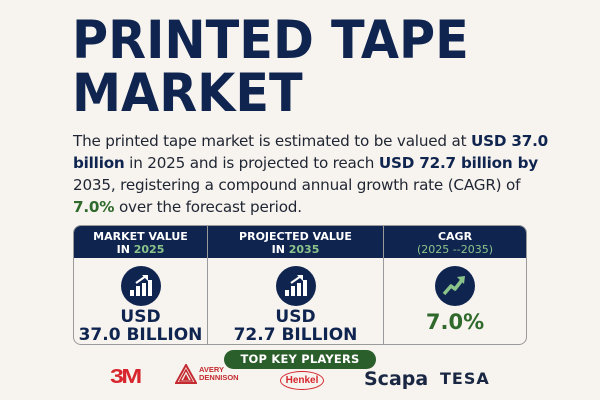 This screenshot has height=400, width=600. I want to click on logo-avery-dennison: AVERY DENNISON, so click(207, 374).